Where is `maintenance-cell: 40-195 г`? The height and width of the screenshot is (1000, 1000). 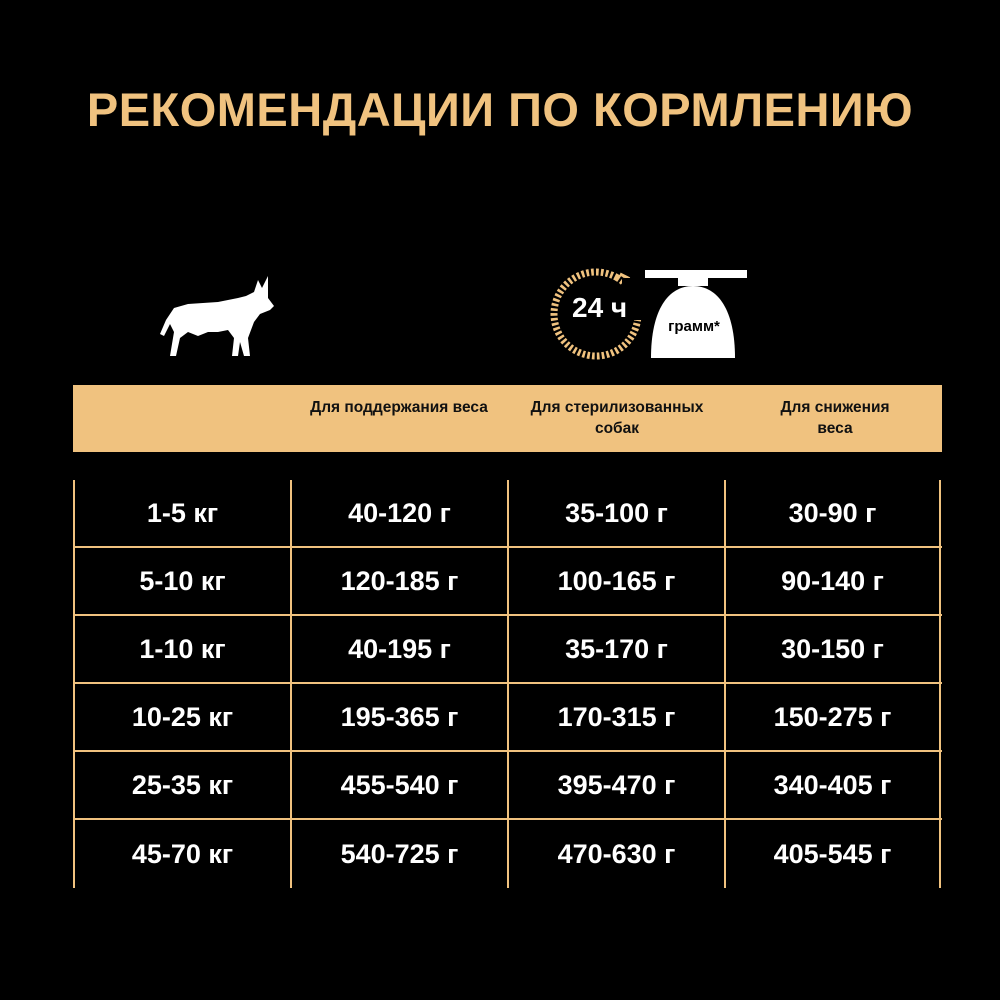 maintenance-cell: 40-195 г is located at coordinates (398, 649).